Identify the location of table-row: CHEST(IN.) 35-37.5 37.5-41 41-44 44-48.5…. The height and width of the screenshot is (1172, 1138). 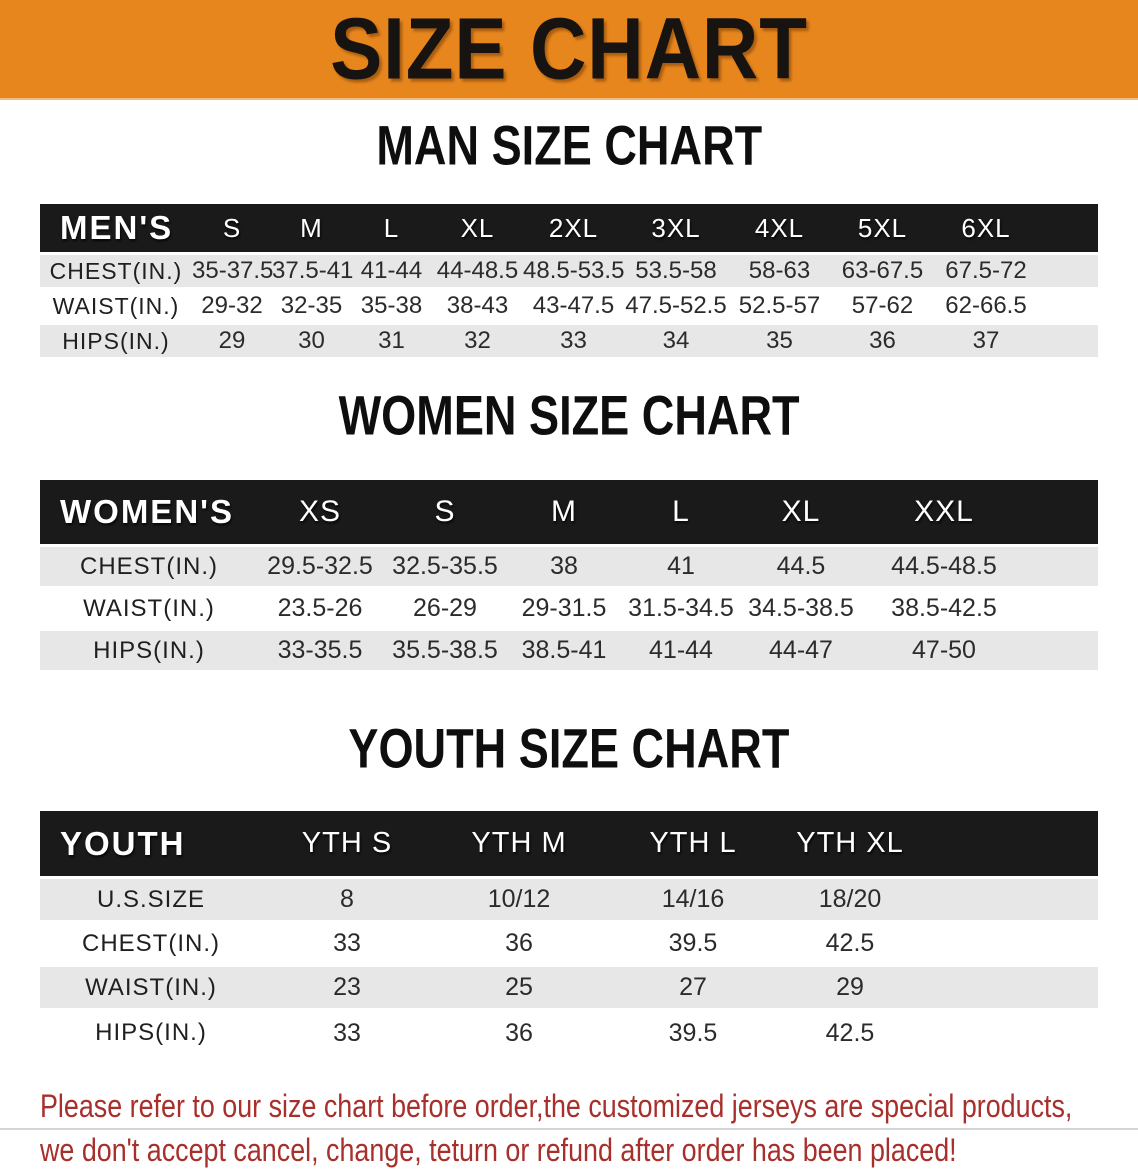
(569, 271).